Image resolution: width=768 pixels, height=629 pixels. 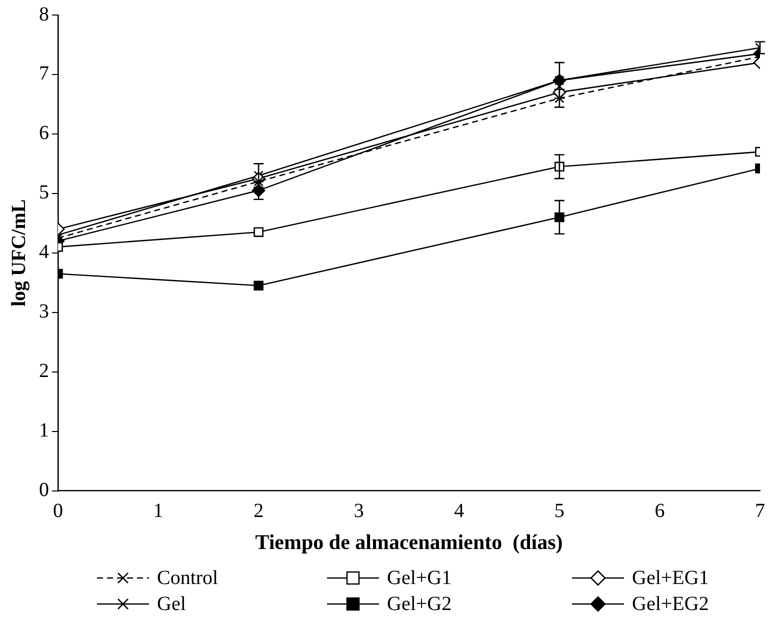 I want to click on y-tick-label: 7, so click(x=44, y=73).